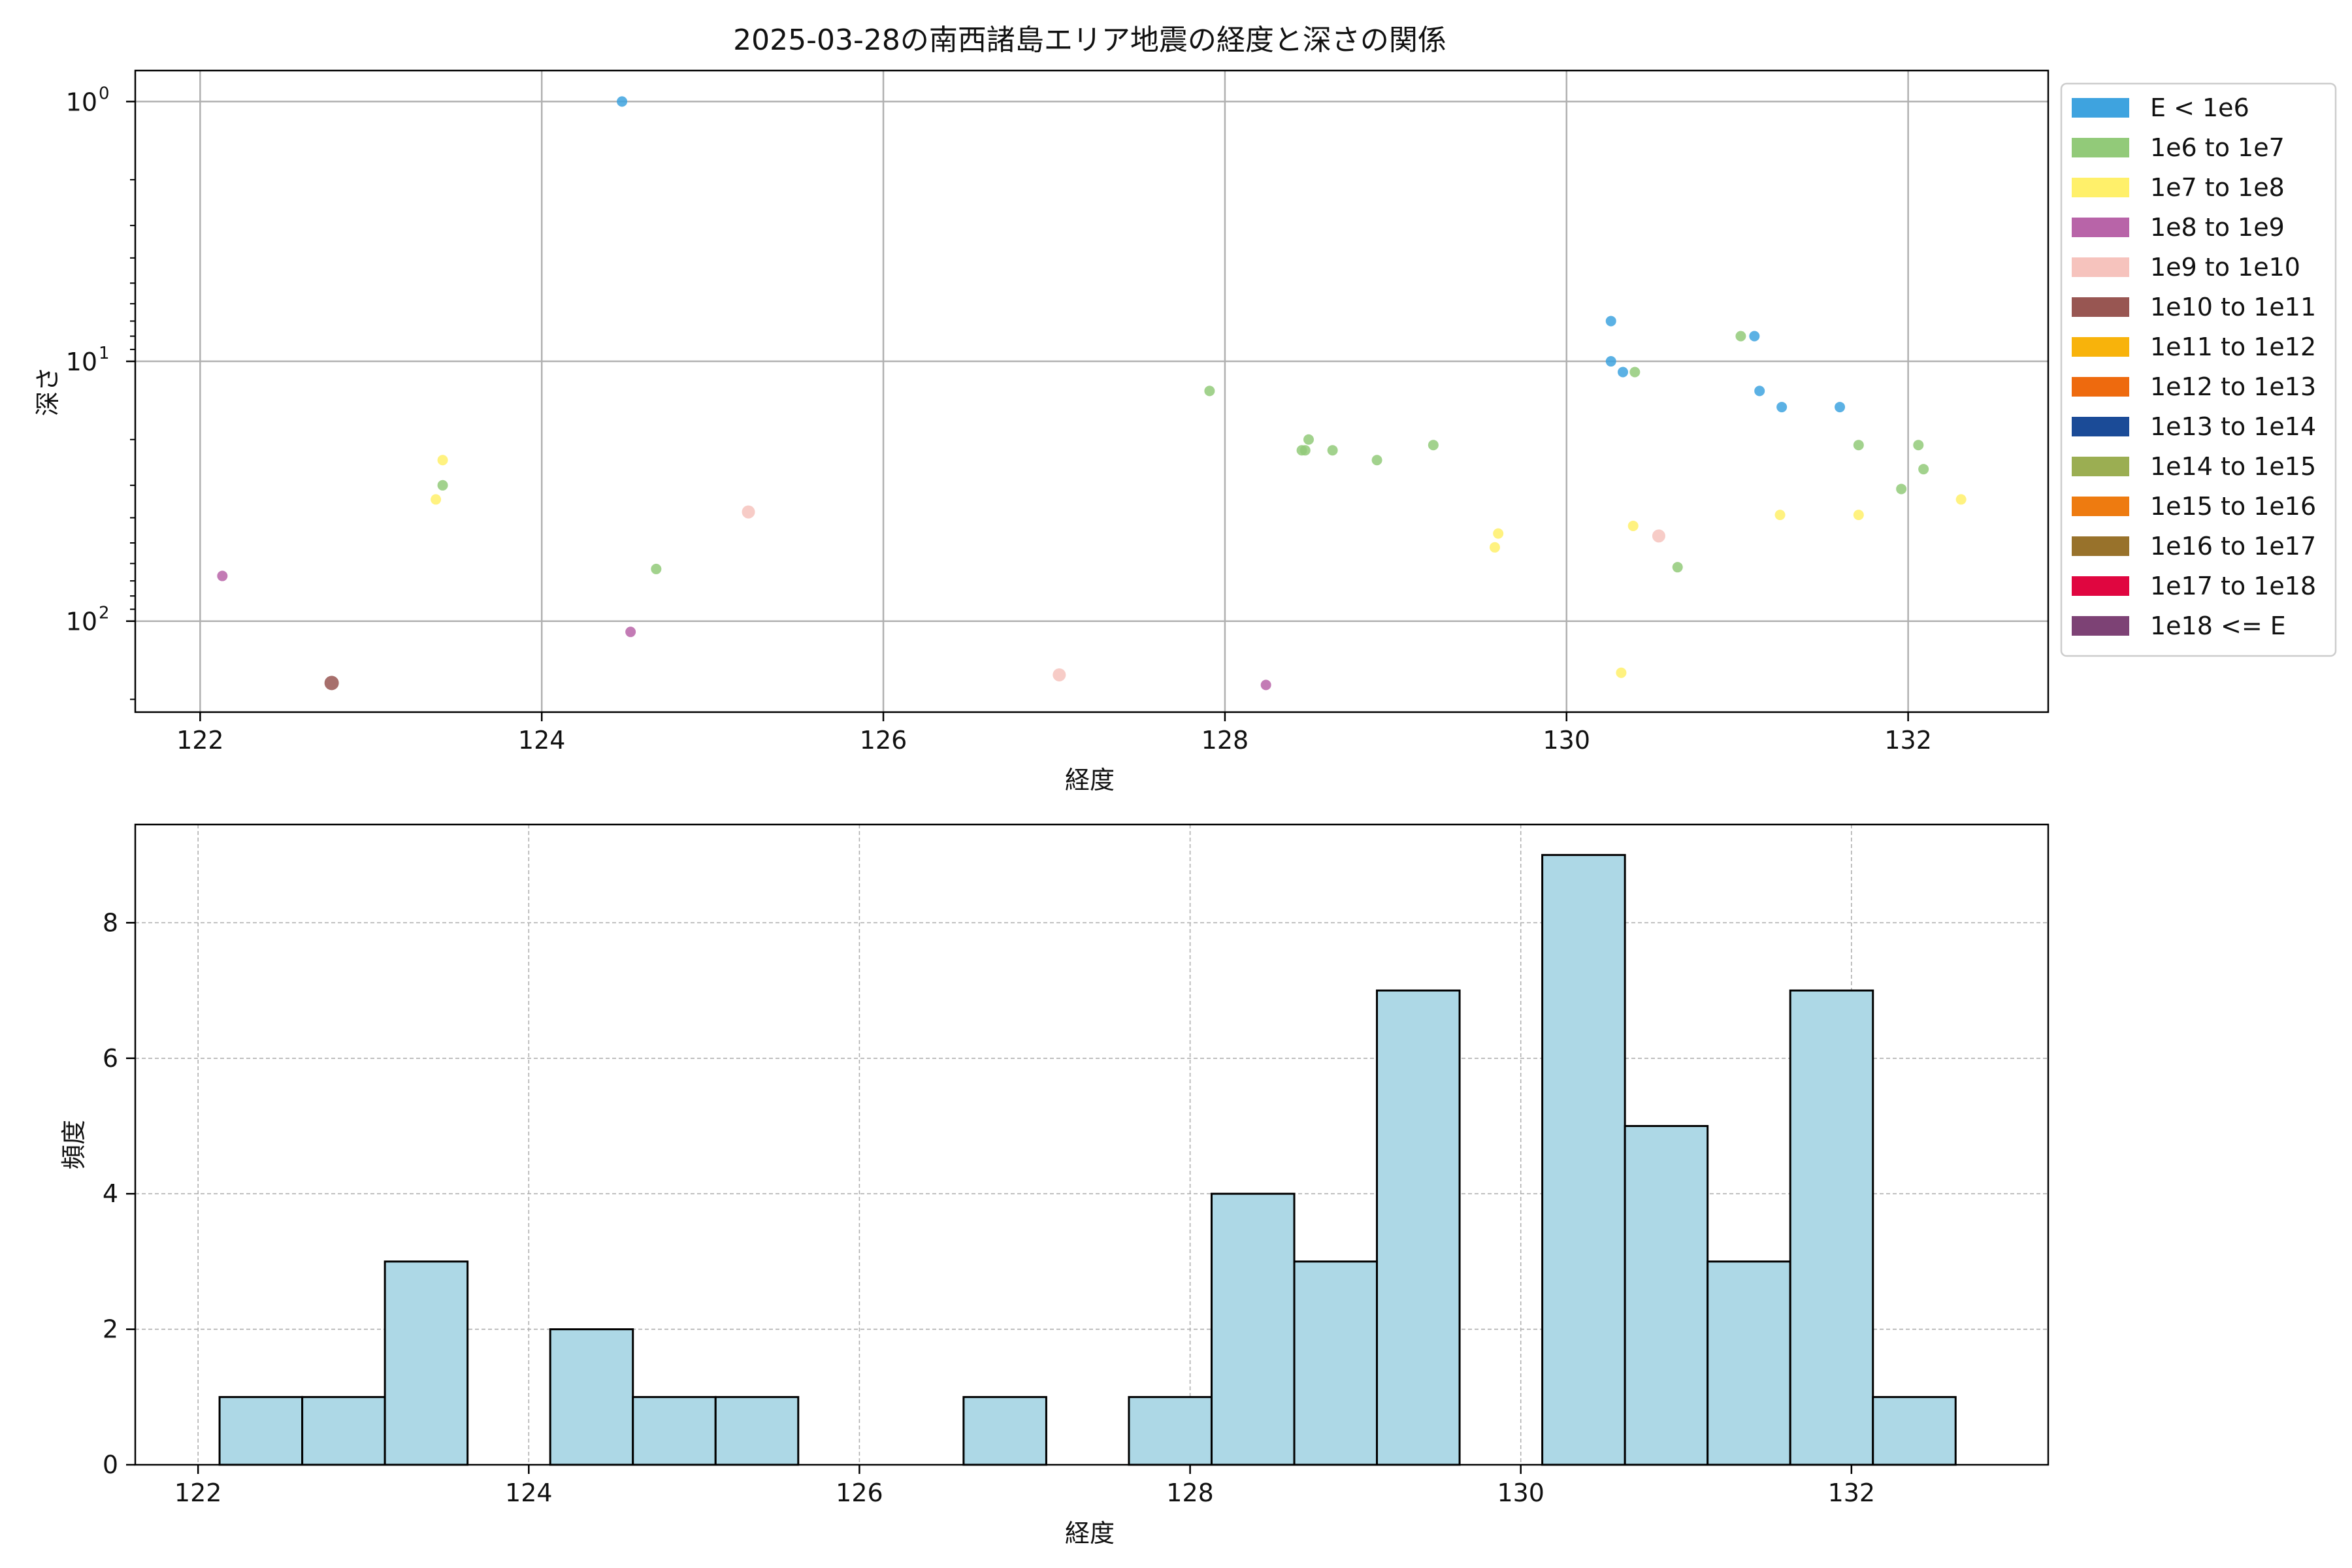  What do you see at coordinates (110, 1058) in the screenshot?
I see `histogram-y-tick-label: 6` at bounding box center [110, 1058].